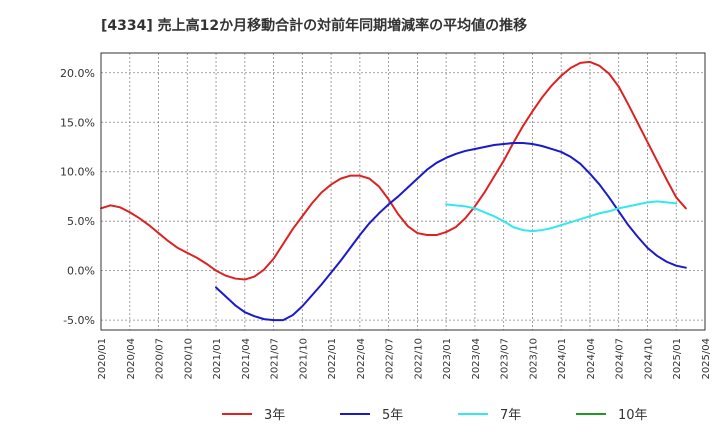 Image resolution: width=720 pixels, height=440 pixels. What do you see at coordinates (476, 359) in the screenshot?
I see `x-tick-label: 2023/04` at bounding box center [476, 359].